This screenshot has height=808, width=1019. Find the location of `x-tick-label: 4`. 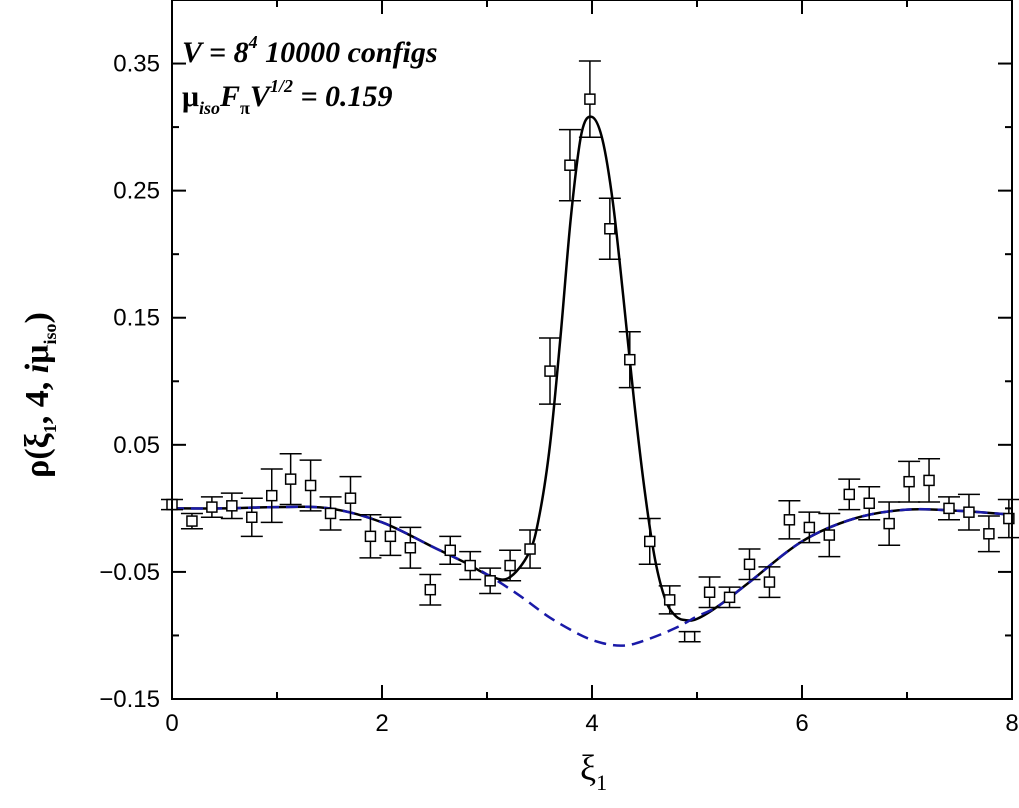

x-tick-label: 4 is located at coordinates (591, 723).